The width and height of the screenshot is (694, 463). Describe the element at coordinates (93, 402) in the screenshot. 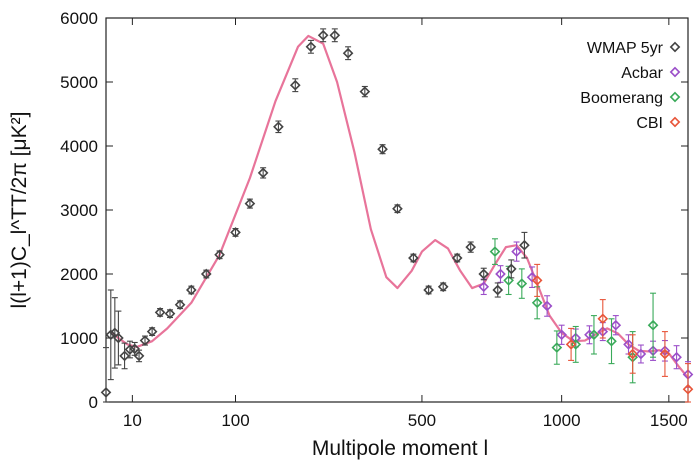

I see `y-tick-label: 0` at that location.